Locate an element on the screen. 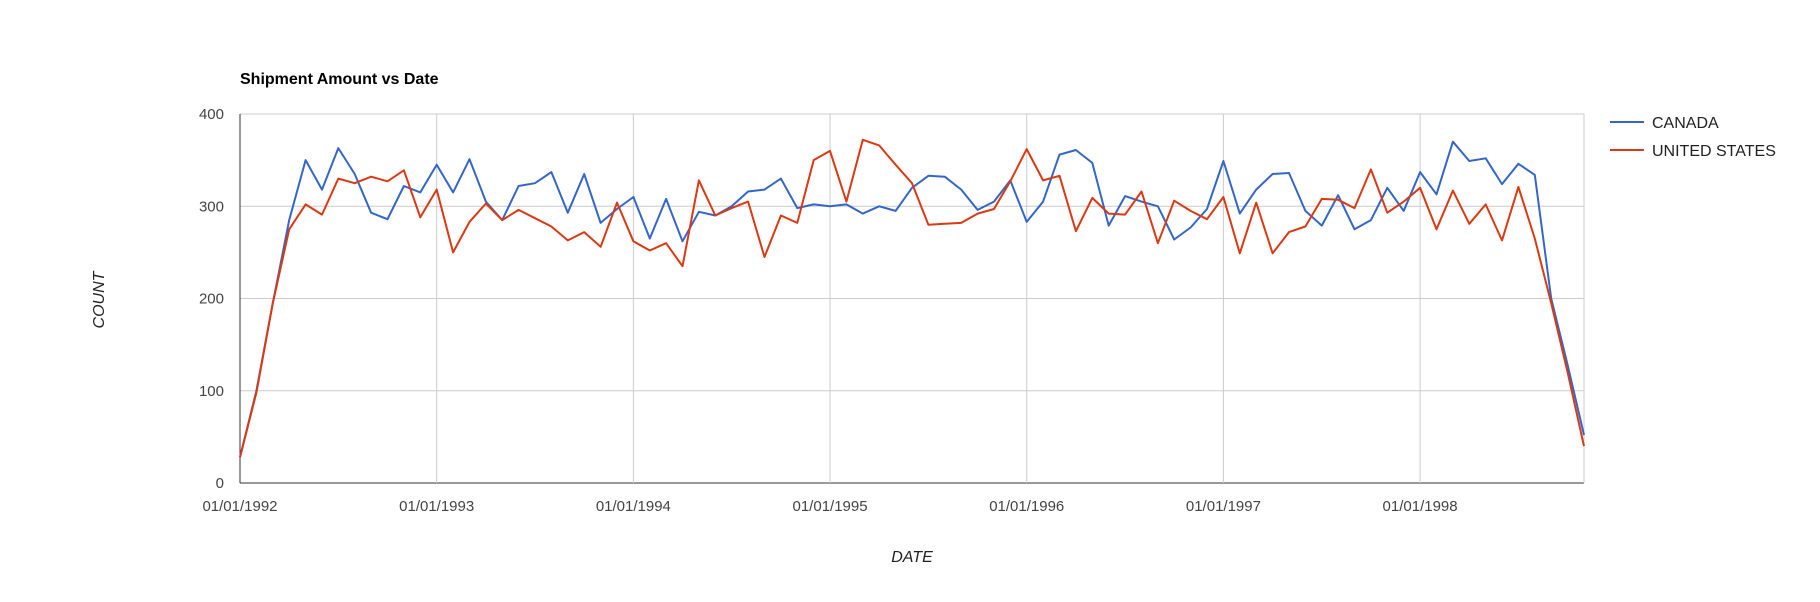 The width and height of the screenshot is (1820, 602). x-tick-label: 01/01/1995 is located at coordinates (830, 506).